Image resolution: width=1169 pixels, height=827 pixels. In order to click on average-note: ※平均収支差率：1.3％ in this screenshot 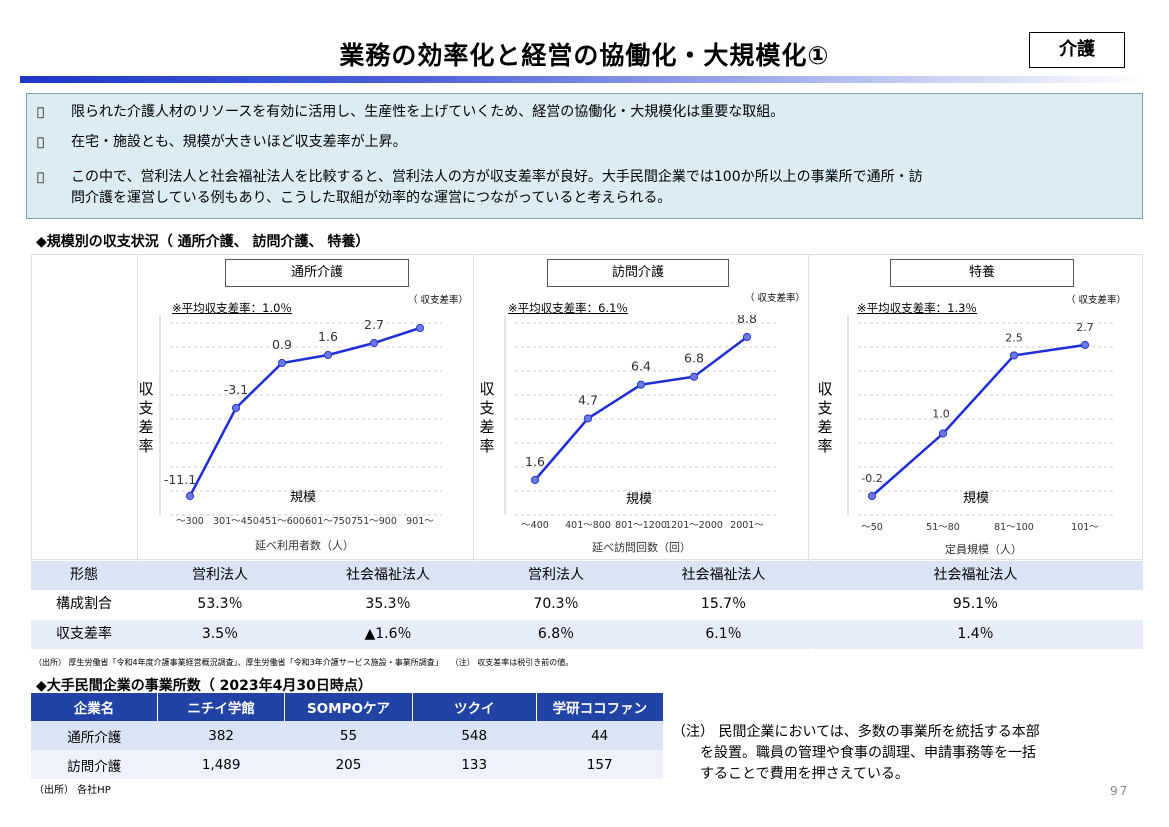, I will do `click(917, 308)`.